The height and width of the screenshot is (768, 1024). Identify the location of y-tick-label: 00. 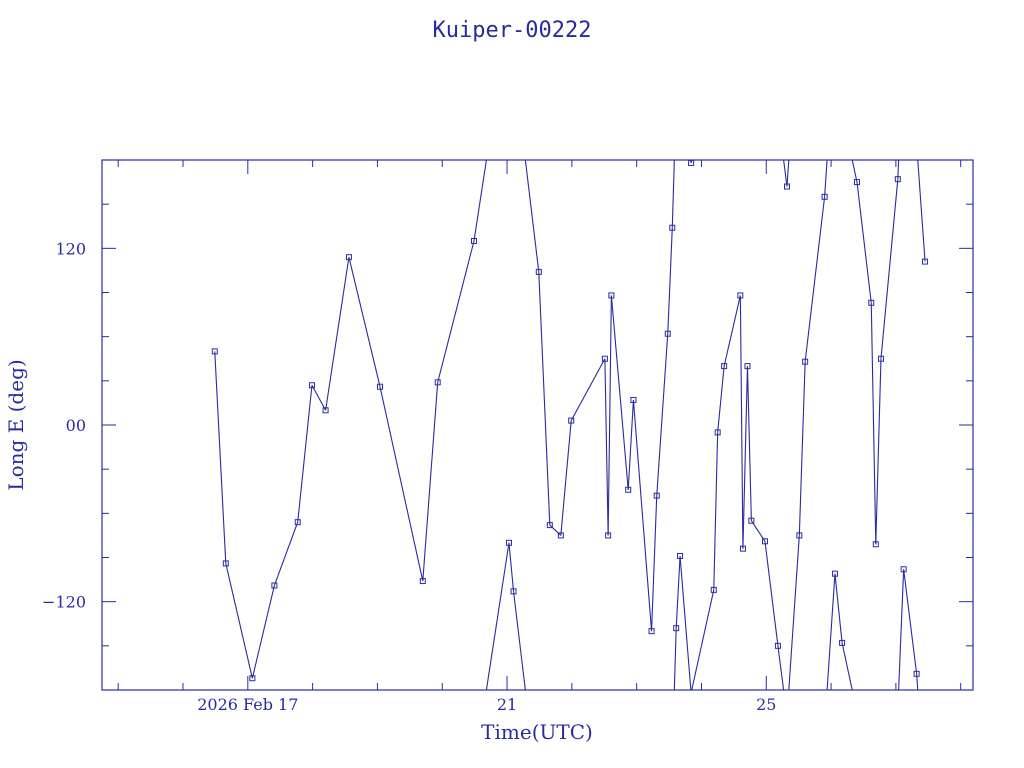
(76, 425).